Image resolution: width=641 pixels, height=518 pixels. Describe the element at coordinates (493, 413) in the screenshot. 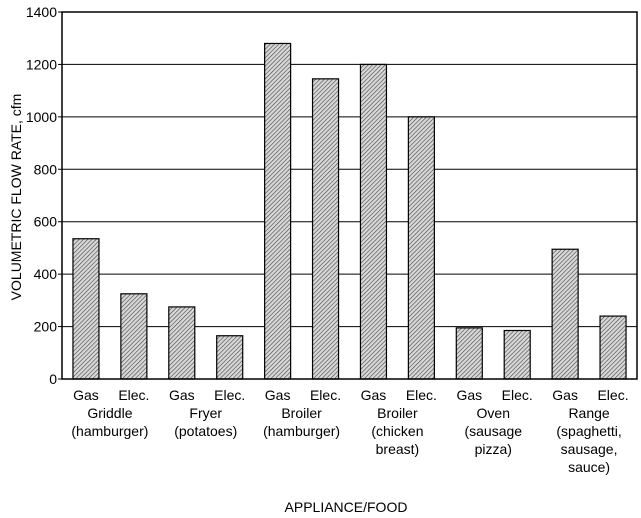

I see `x-group-label: Oven` at that location.